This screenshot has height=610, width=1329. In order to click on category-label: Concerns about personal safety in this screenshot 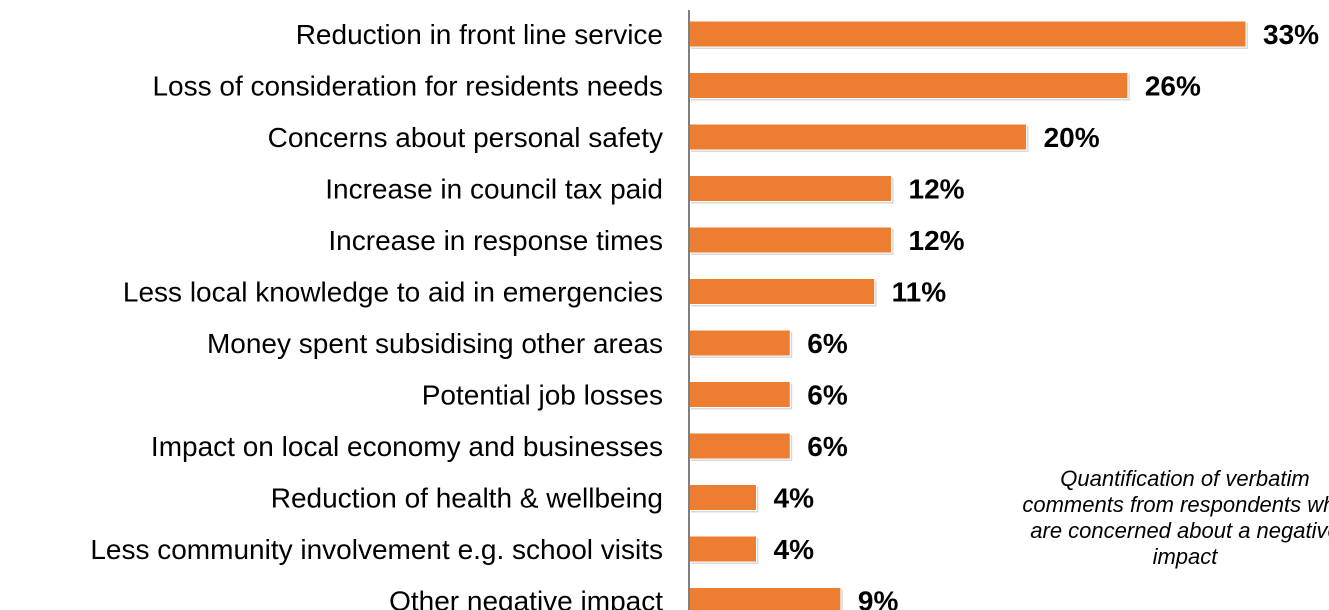, I will do `click(465, 137)`.